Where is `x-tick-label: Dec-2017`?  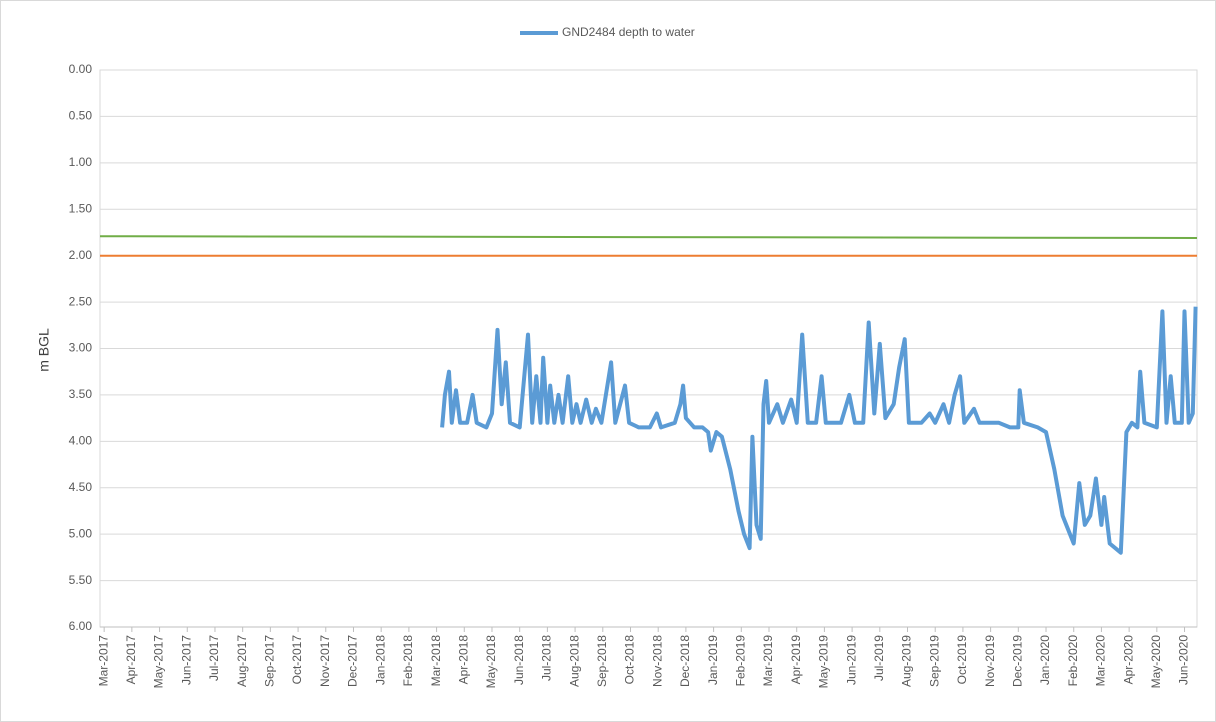 x-tick-label: Dec-2017 is located at coordinates (353, 661).